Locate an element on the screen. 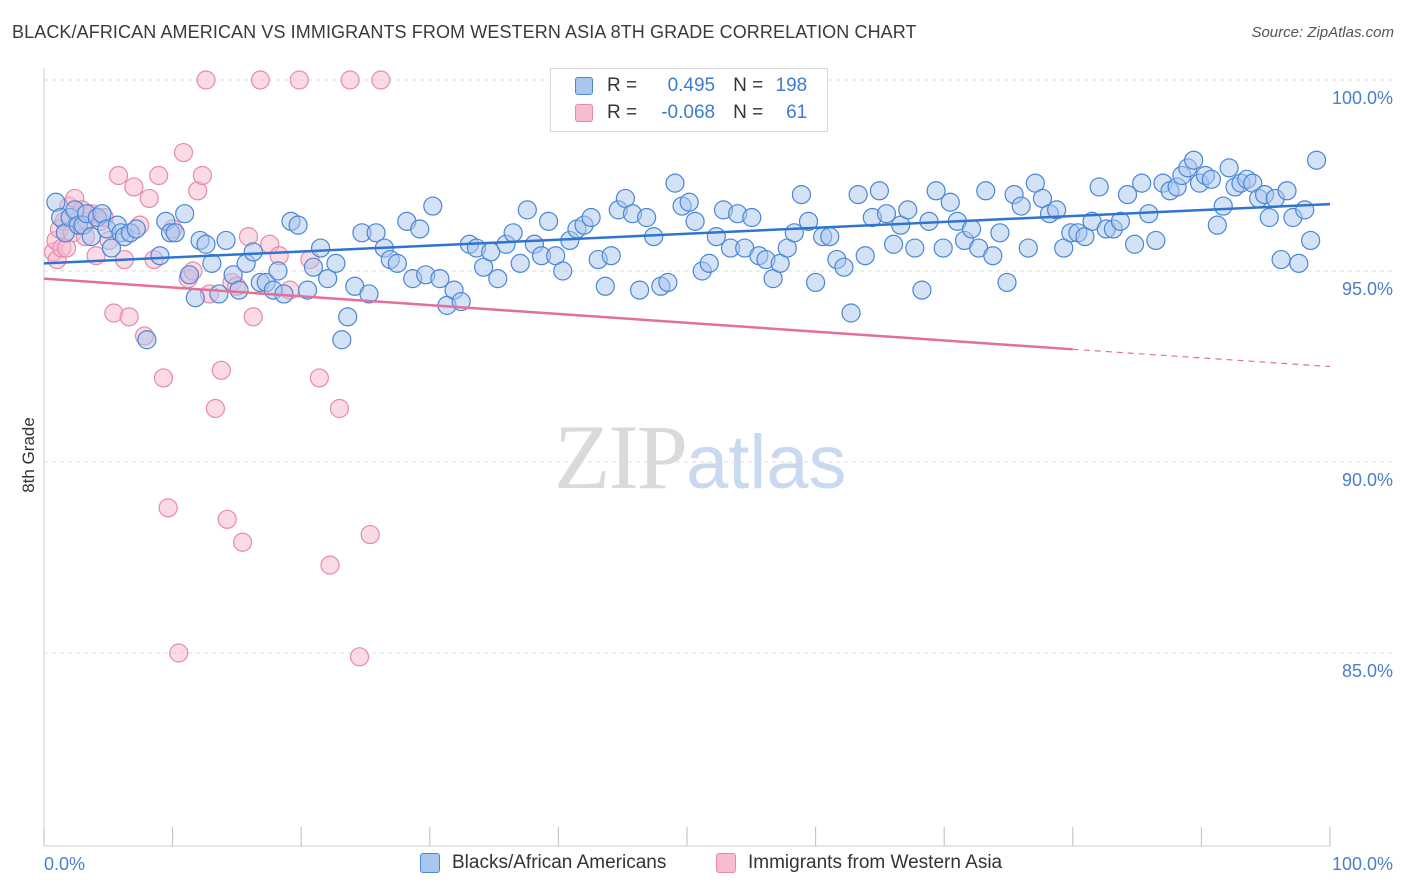 The height and width of the screenshot is (892, 1406). source-credit: Source: ZipAtlas.com is located at coordinates (1322, 32).